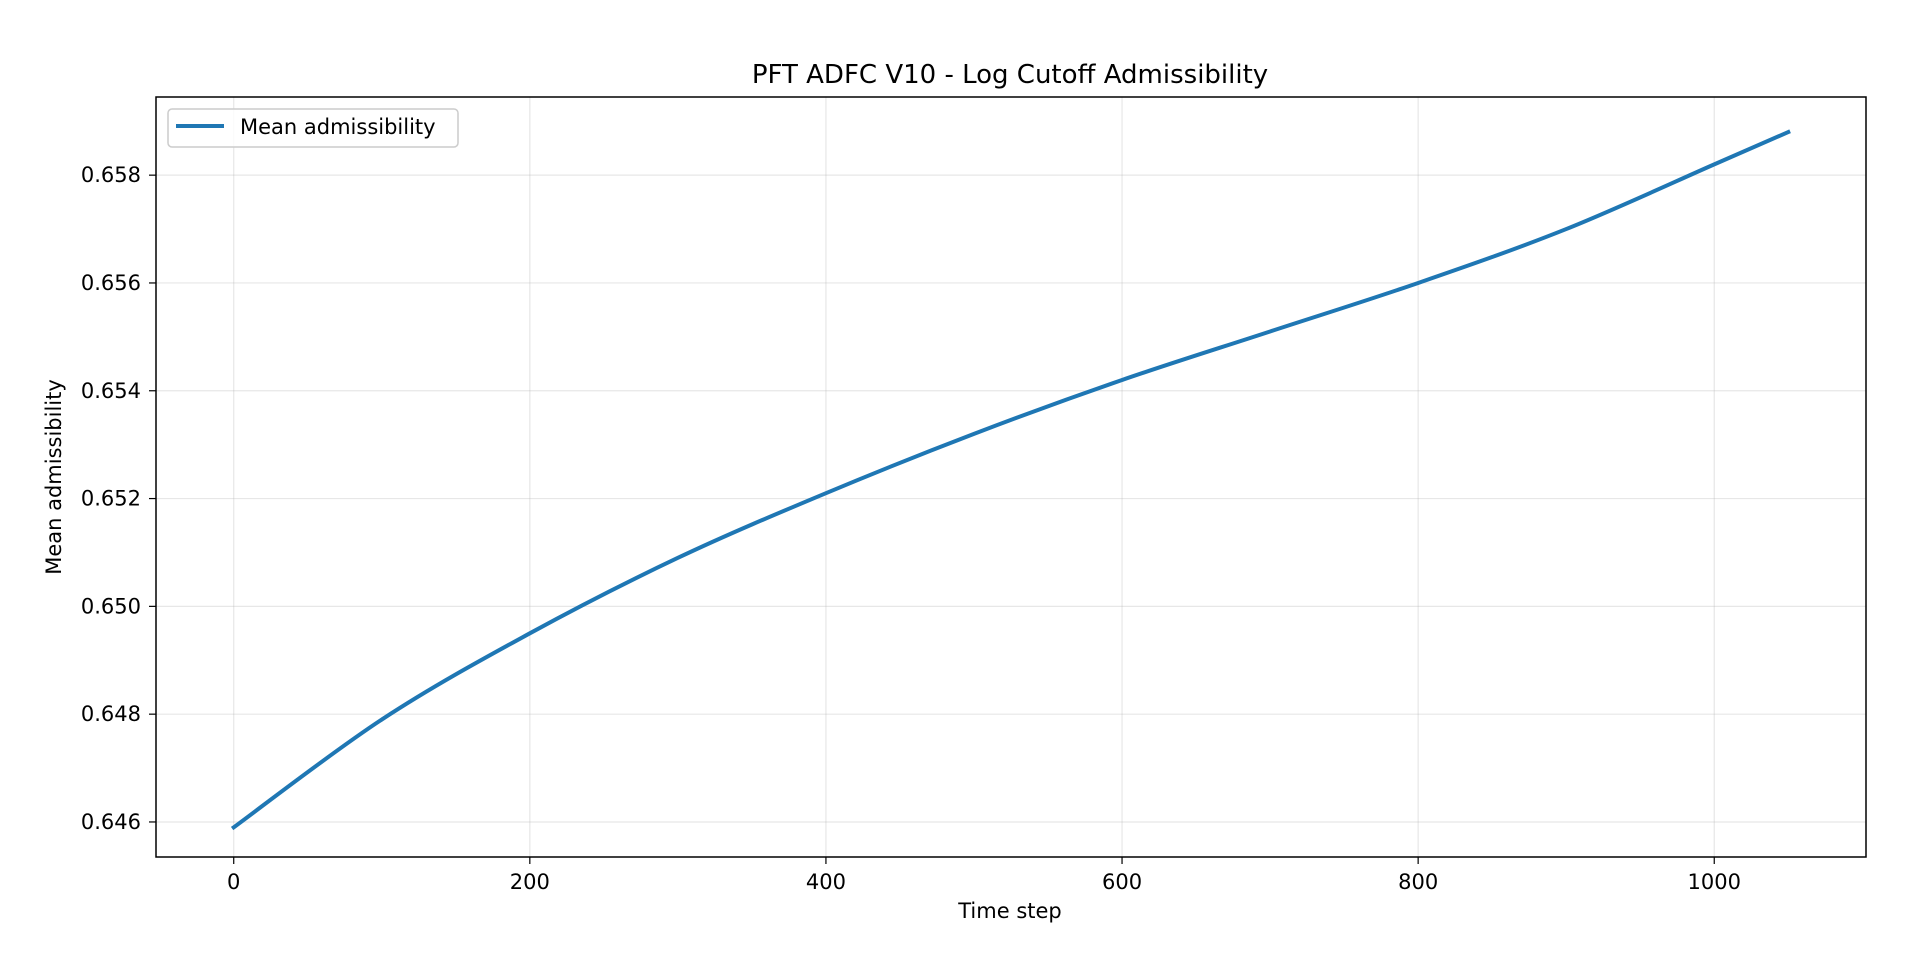  Describe the element at coordinates (111, 714) in the screenshot. I see `y-tick-label: 0.648` at that location.